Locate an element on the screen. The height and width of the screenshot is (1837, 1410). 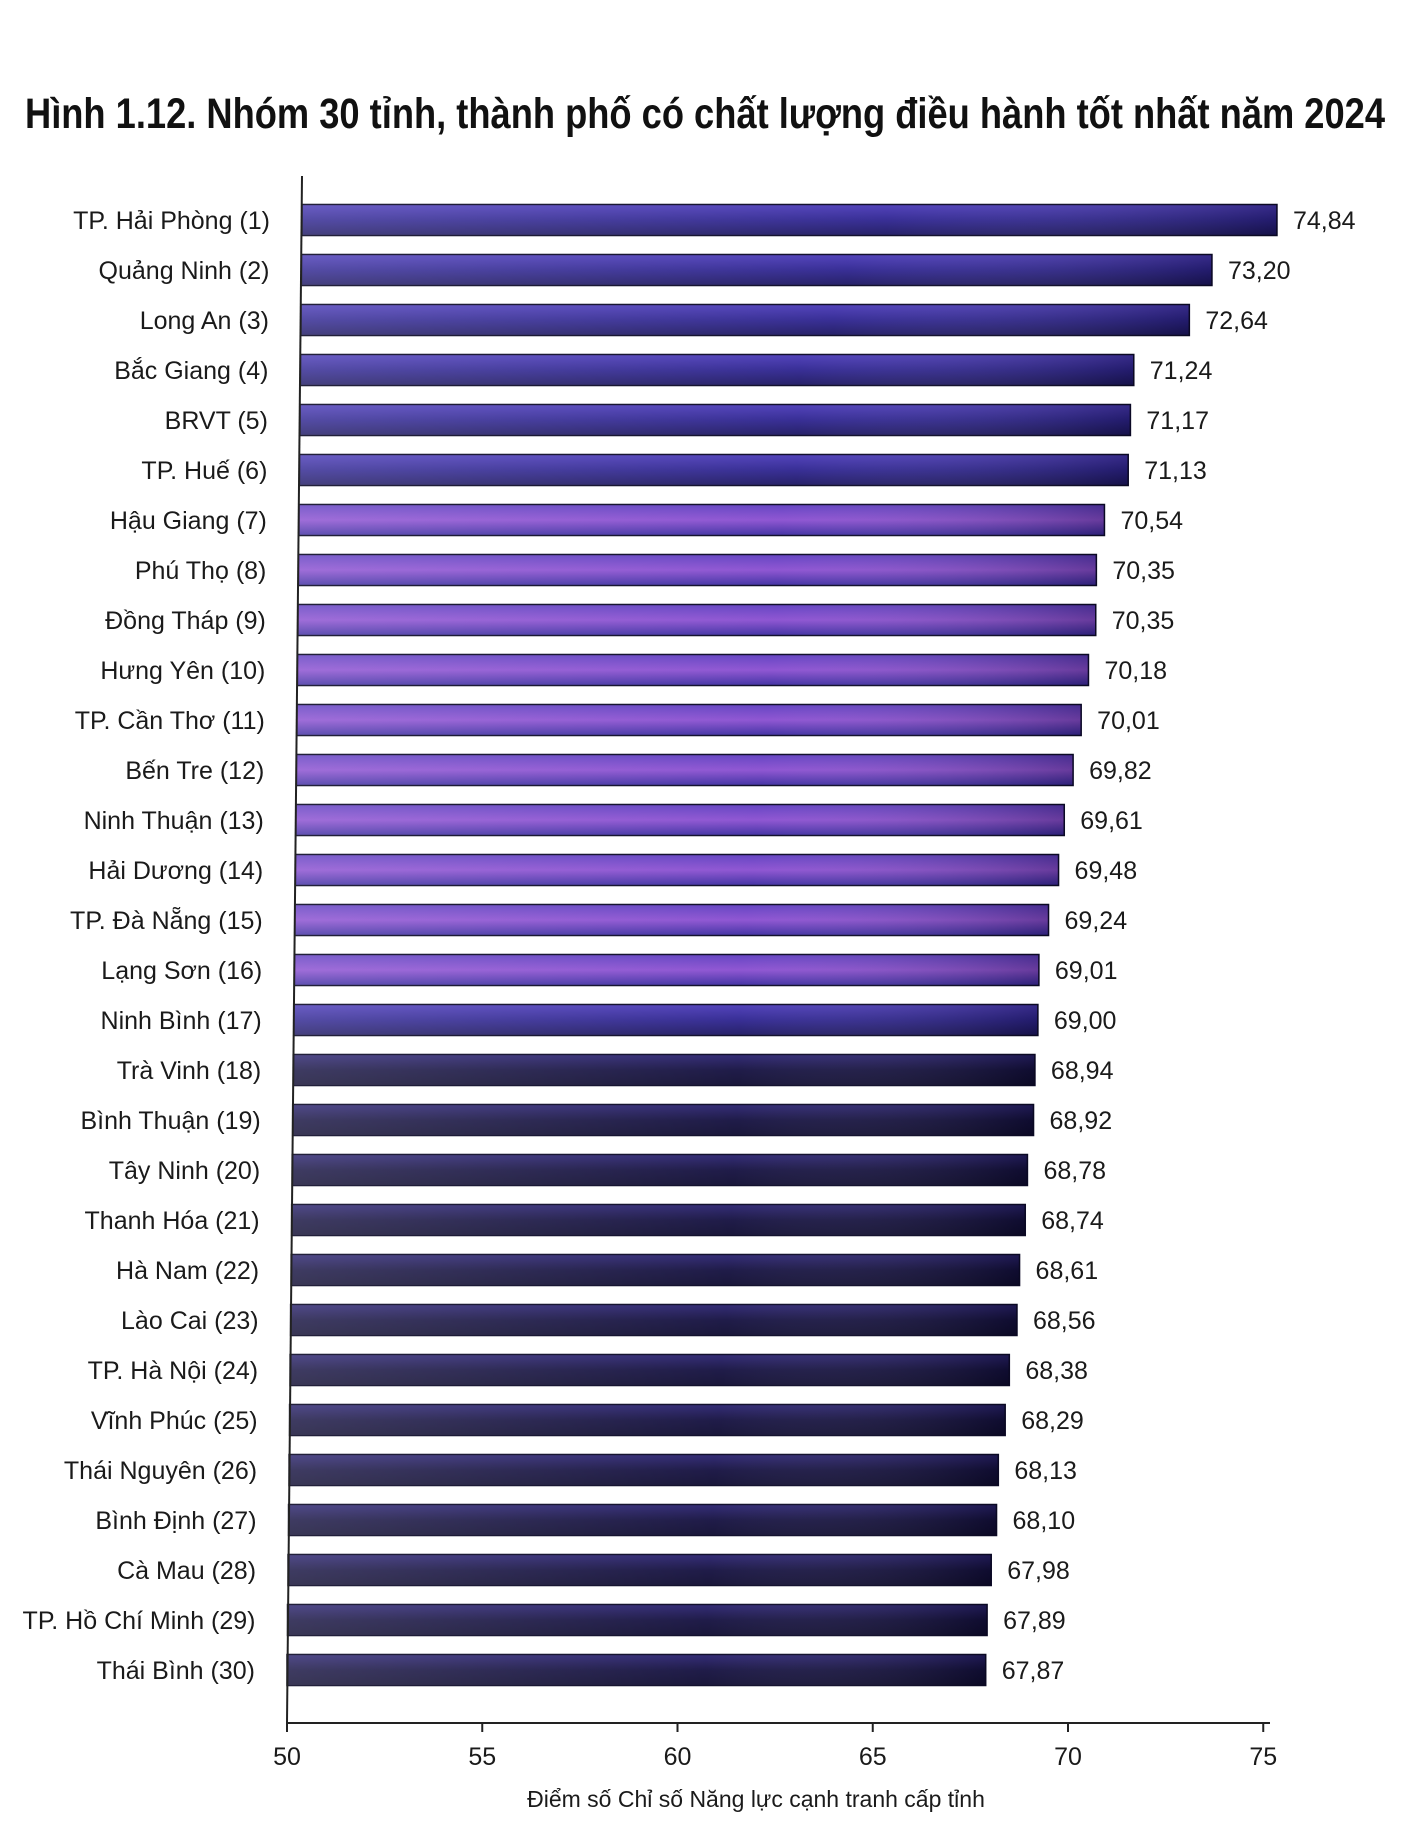
category-label-11: TP. Cần Thơ (11) is located at coordinates (170, 721).